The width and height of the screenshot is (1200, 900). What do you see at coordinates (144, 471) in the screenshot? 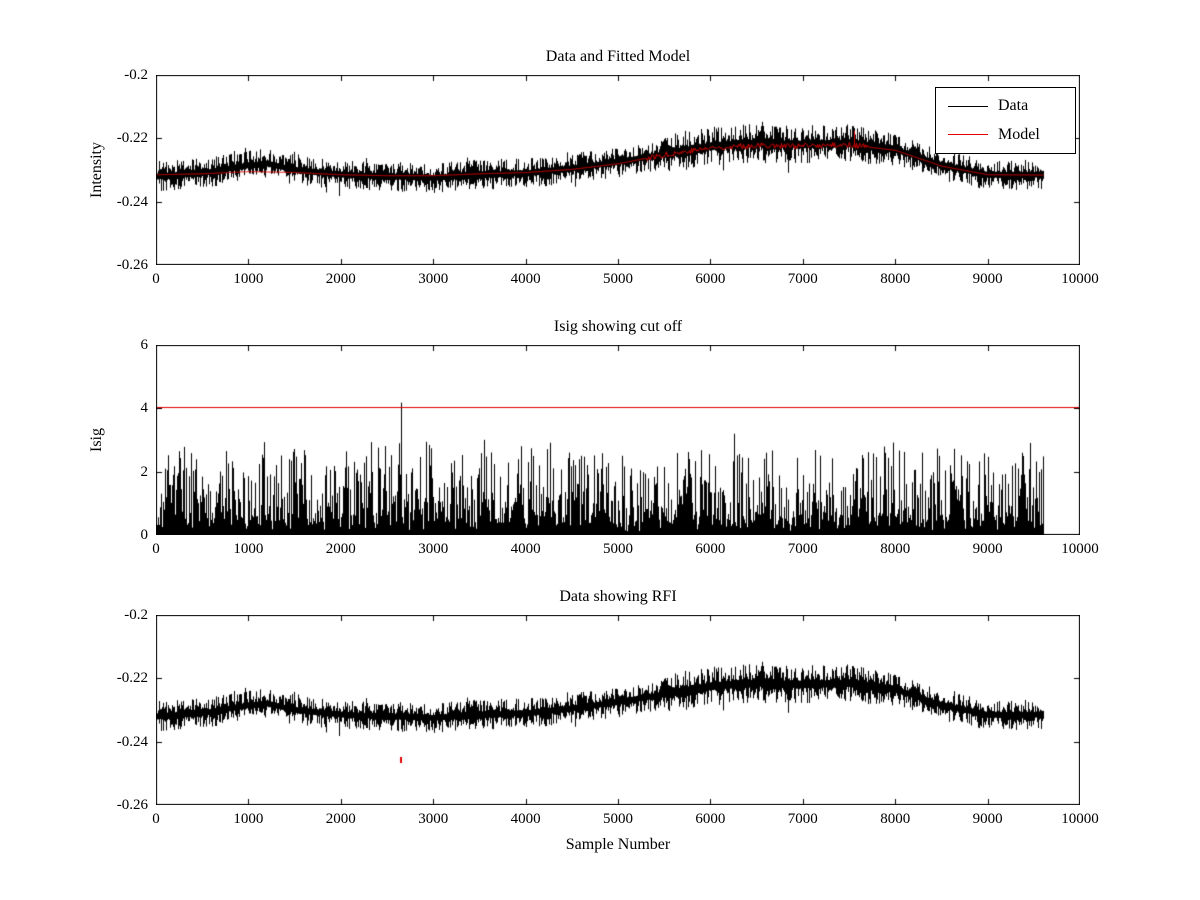
I see `y-tick-label: 2` at bounding box center [144, 471].